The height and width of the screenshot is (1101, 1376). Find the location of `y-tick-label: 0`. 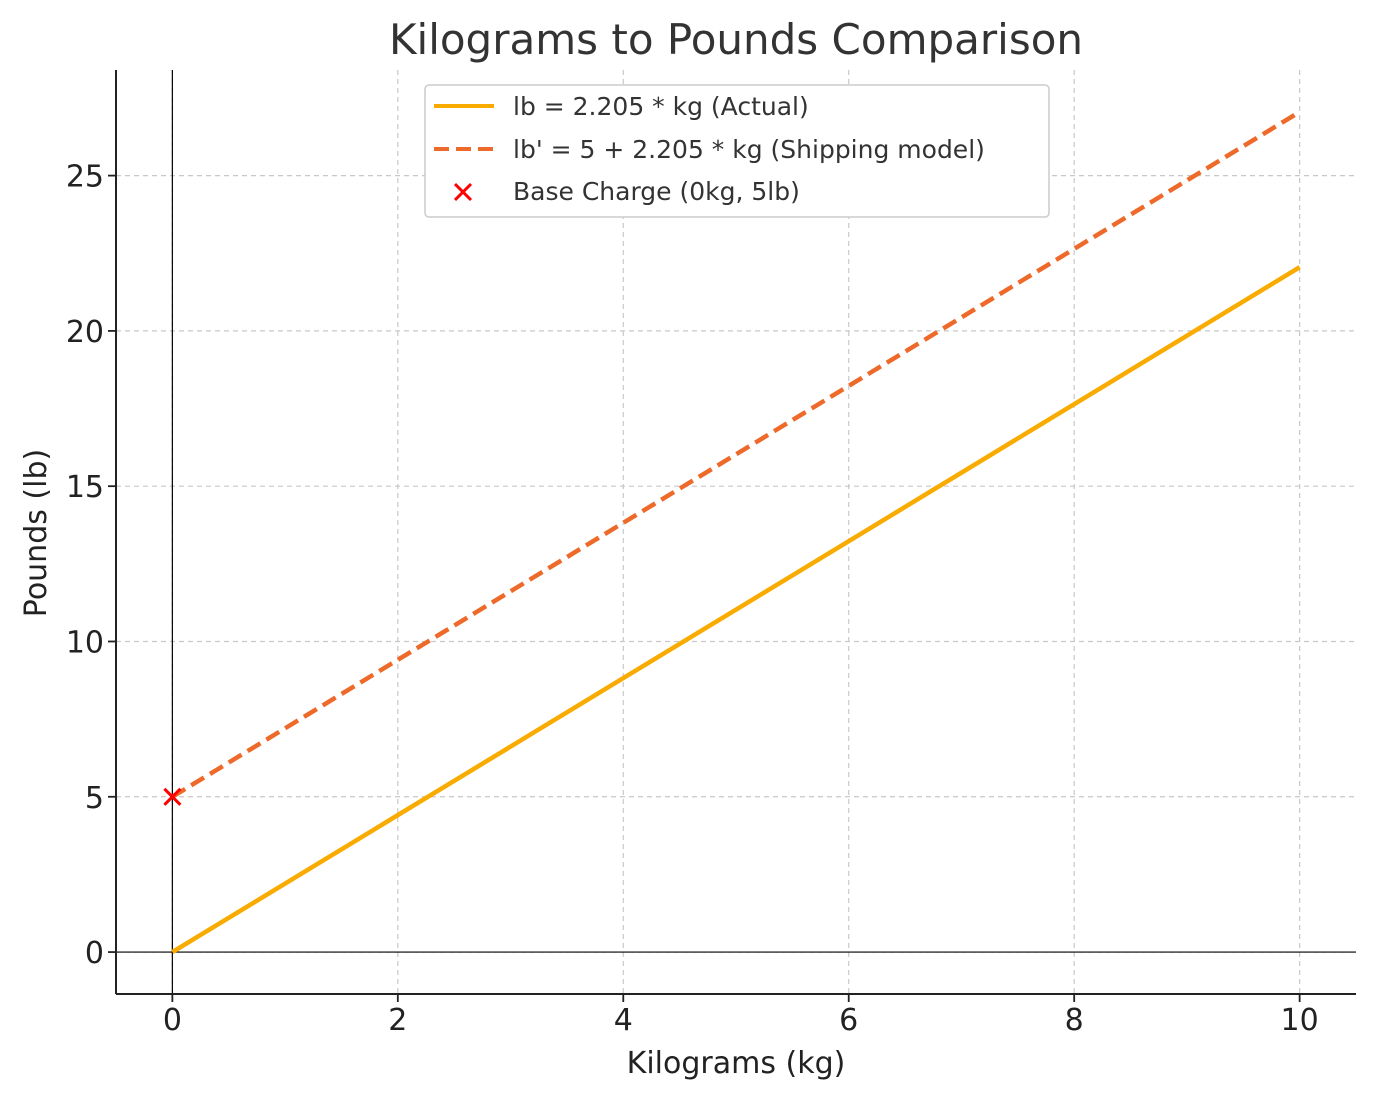

y-tick-label: 0 is located at coordinates (94, 953).